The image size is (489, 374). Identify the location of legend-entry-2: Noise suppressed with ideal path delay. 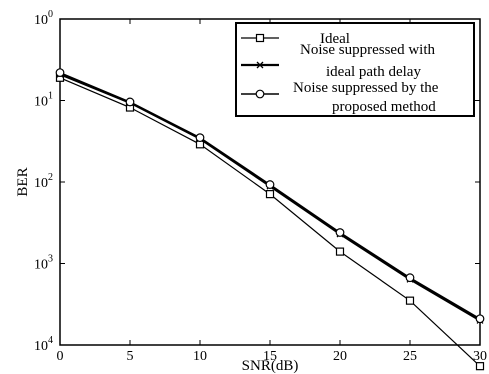
(338, 61).